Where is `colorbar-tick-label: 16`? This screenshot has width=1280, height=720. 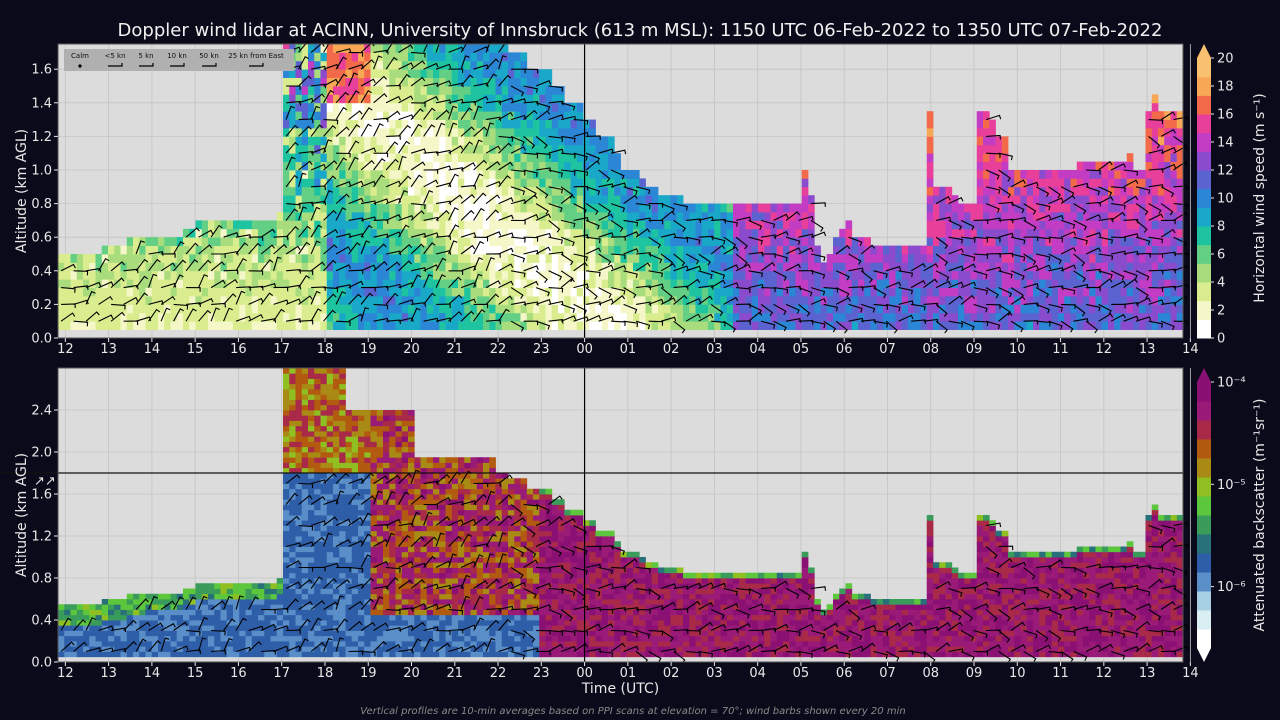
colorbar-tick-label: 16 is located at coordinates (1225, 115).